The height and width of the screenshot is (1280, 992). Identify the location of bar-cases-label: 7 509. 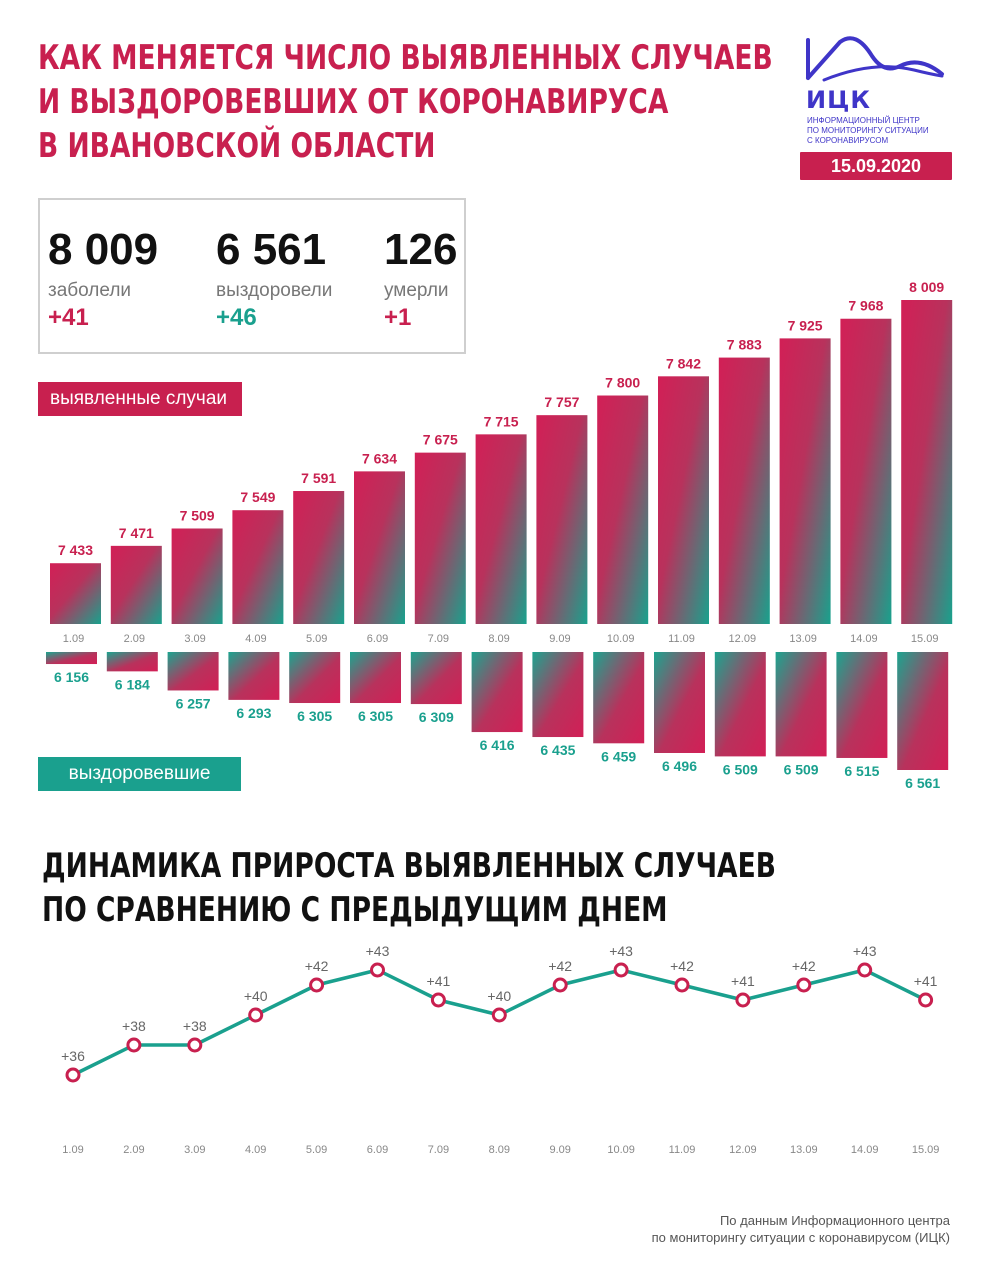
(197, 515).